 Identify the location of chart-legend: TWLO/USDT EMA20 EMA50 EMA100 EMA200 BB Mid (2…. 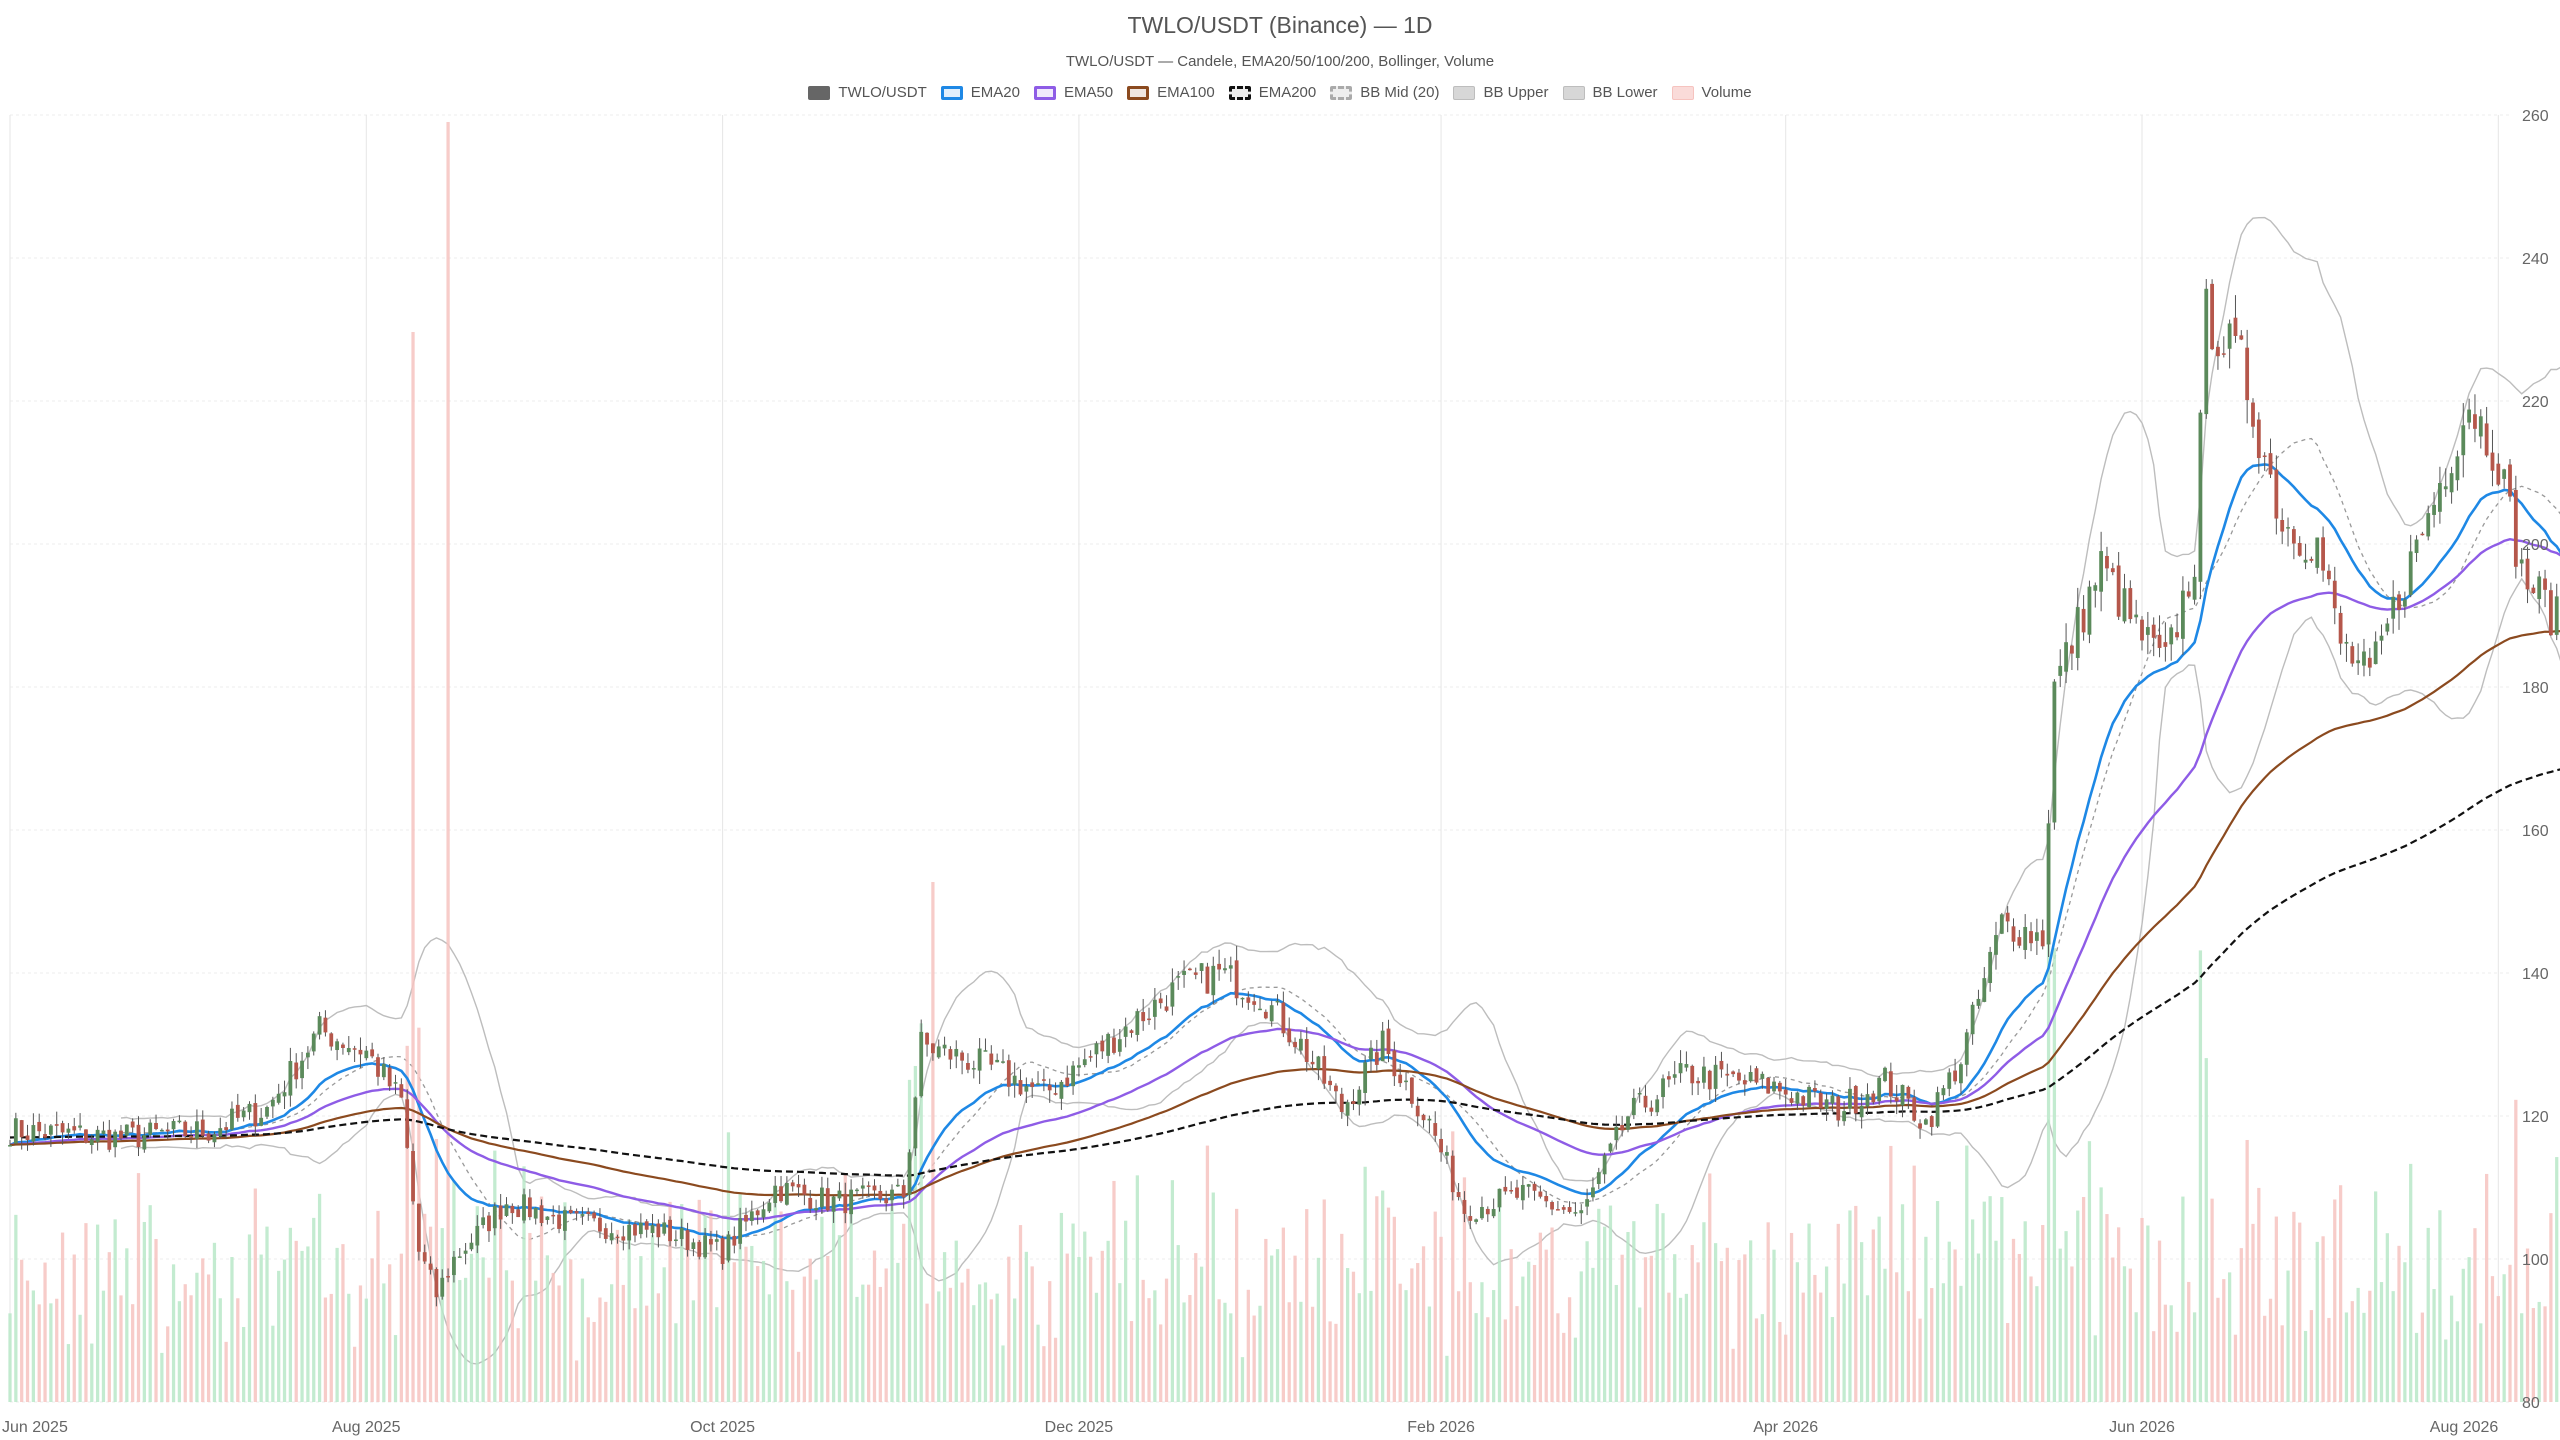
(1280, 92).